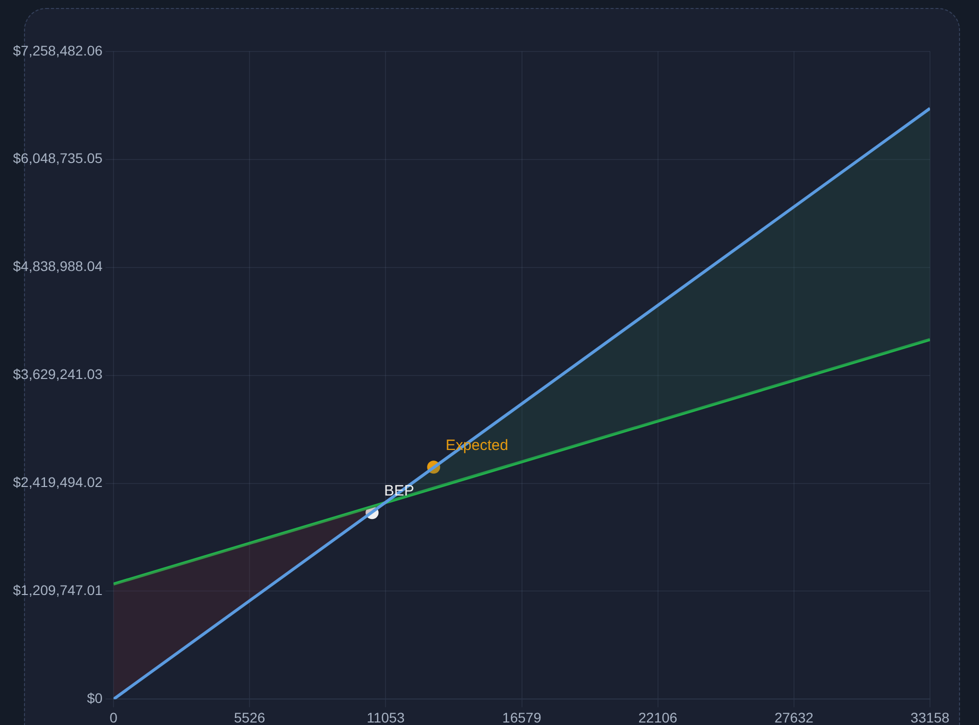  I want to click on y-tick-label: $2,419,494.02, so click(58, 482).